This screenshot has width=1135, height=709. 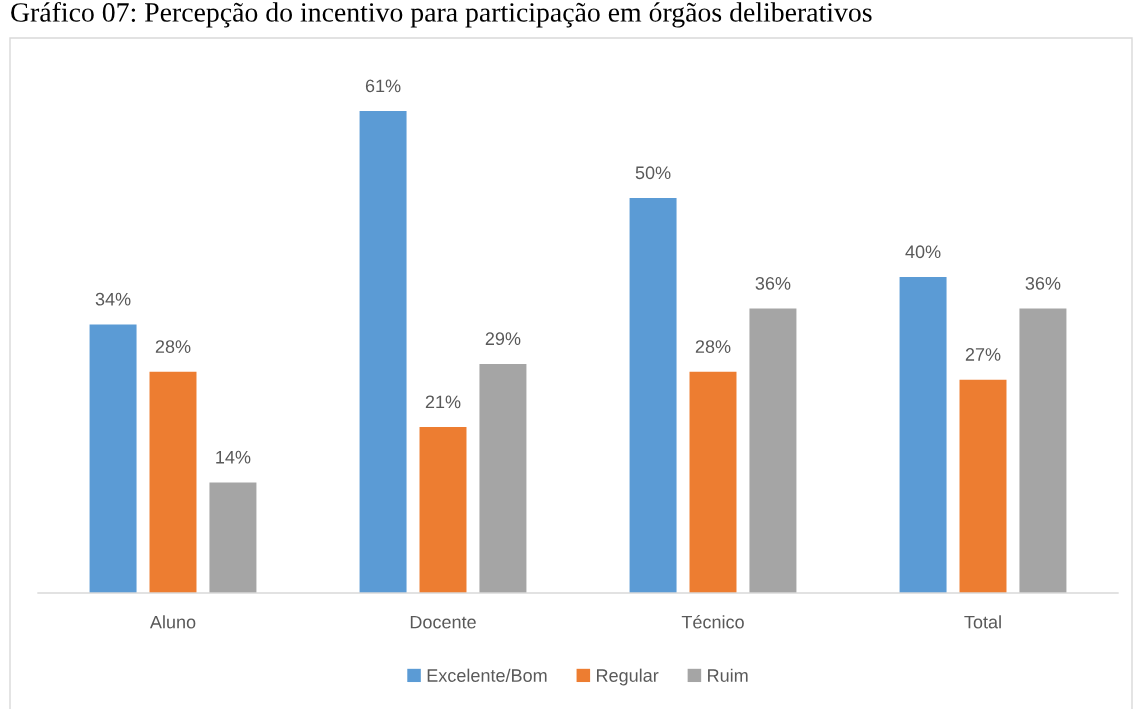 I want to click on x-tick-label: Técnico, so click(x=712, y=622).